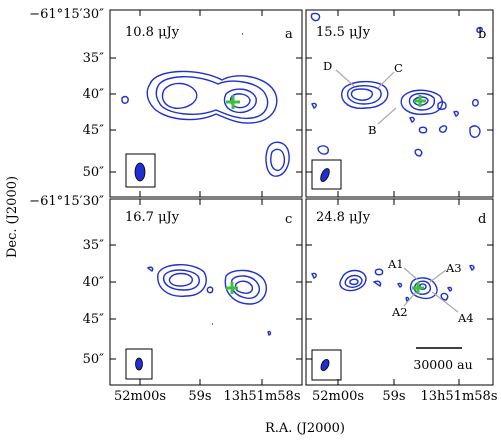 This screenshot has height=447, width=501. What do you see at coordinates (482, 219) in the screenshot?
I see `panel-label: d` at bounding box center [482, 219].